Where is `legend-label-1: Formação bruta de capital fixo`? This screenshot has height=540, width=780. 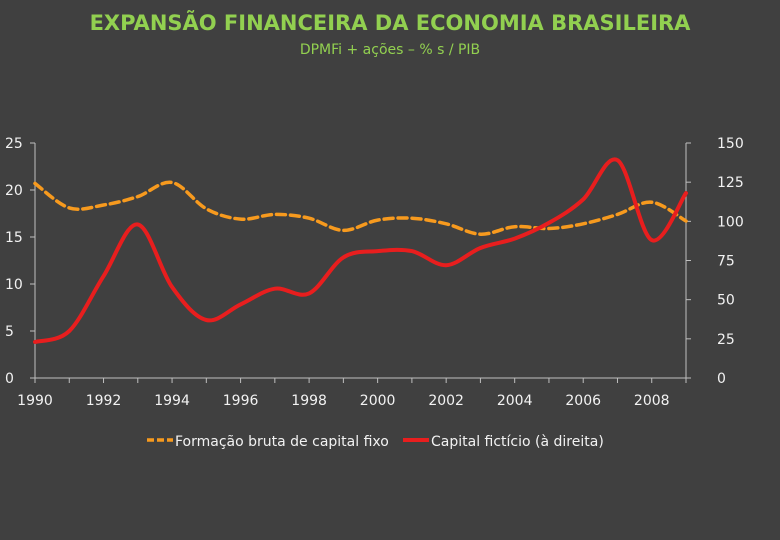 legend-label-1: Formação bruta de capital fixo is located at coordinates (282, 442).